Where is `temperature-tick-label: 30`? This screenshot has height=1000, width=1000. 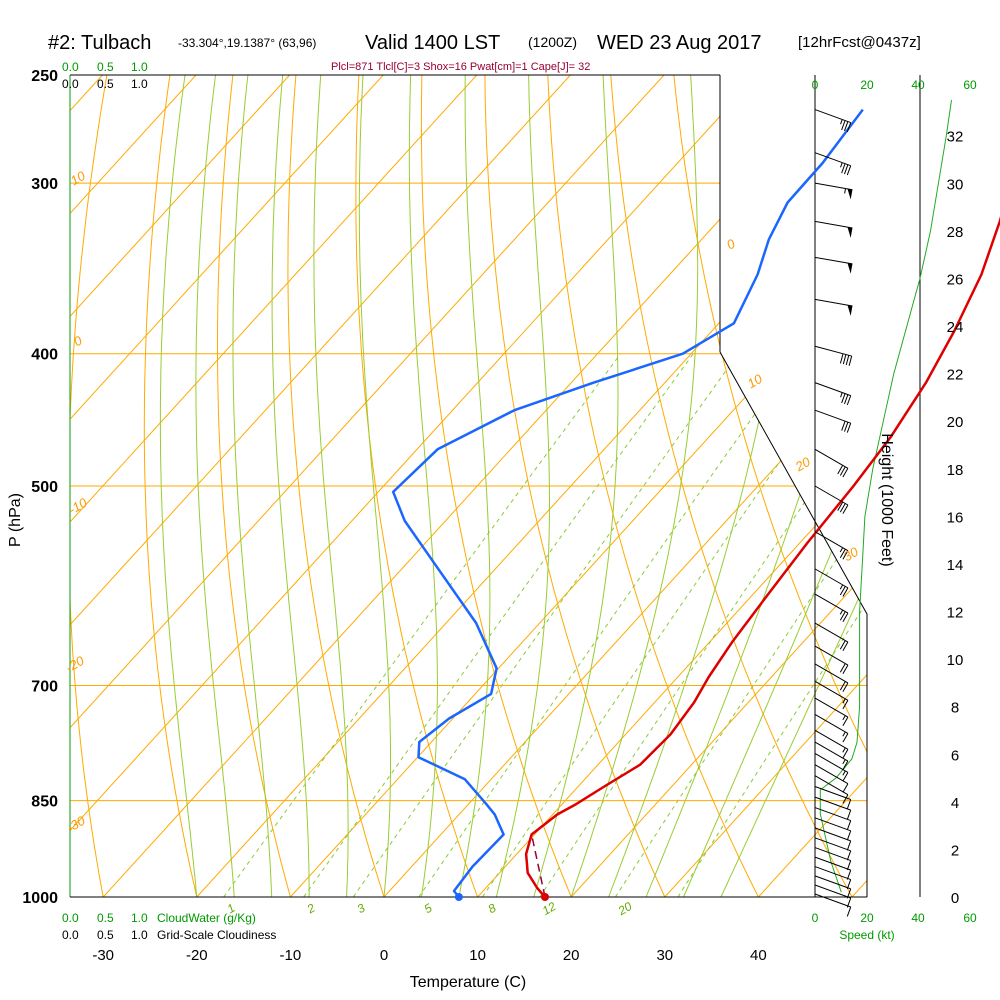 temperature-tick-label: 30 is located at coordinates (664, 955).